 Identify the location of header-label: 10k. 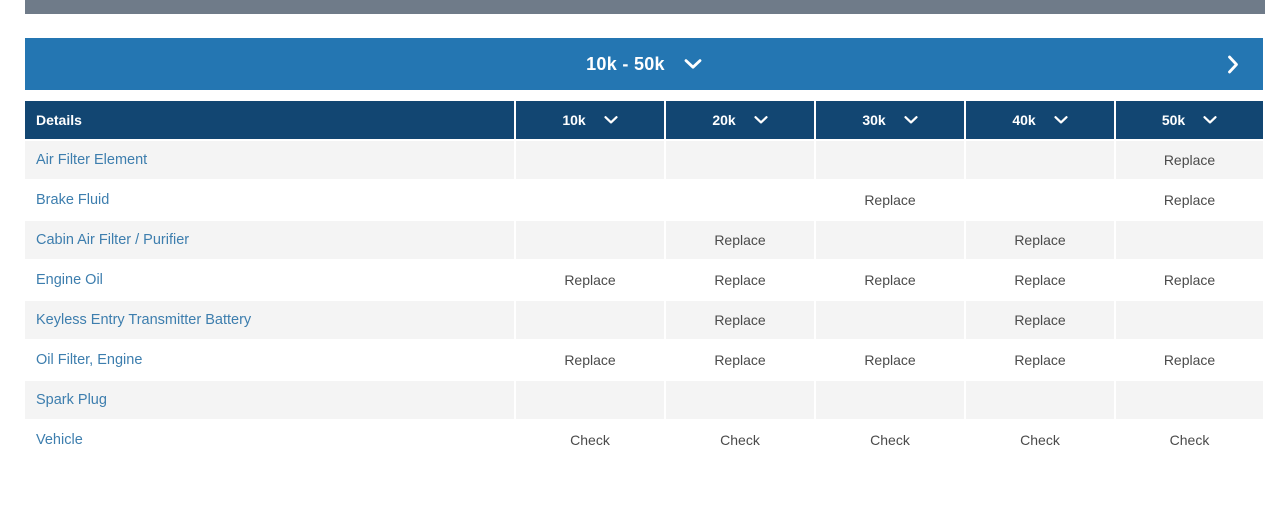
(574, 120).